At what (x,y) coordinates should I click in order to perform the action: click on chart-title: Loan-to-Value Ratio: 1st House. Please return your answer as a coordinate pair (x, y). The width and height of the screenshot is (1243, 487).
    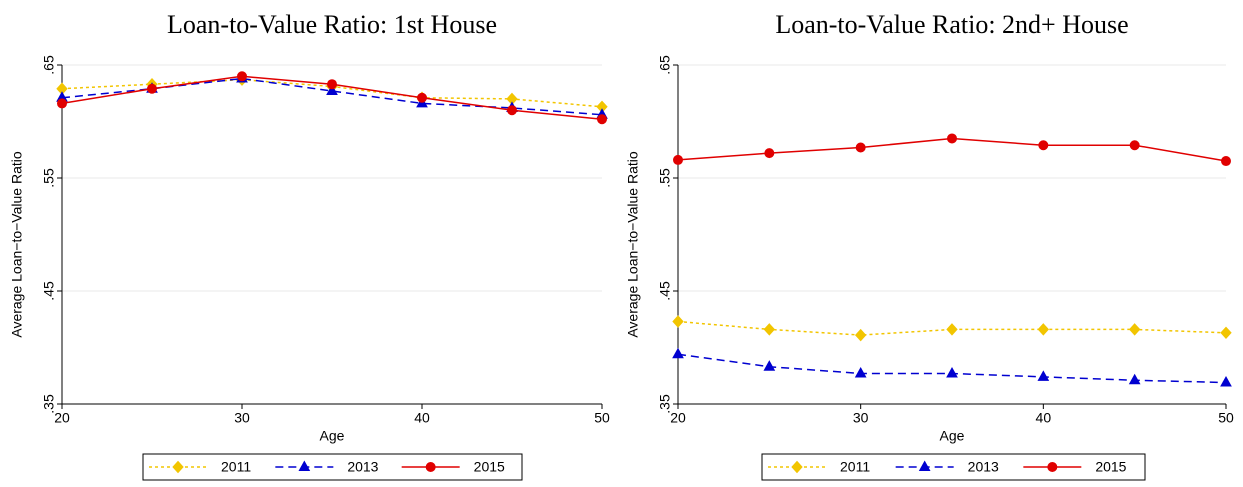
    Looking at the image, I should click on (332, 24).